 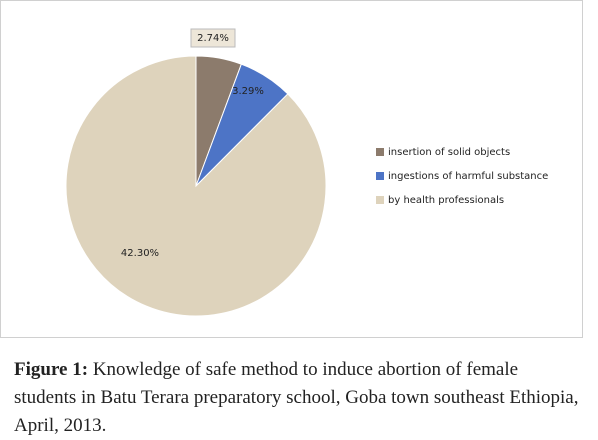 I want to click on legend-label: insertion of solid objects, so click(x=449, y=152).